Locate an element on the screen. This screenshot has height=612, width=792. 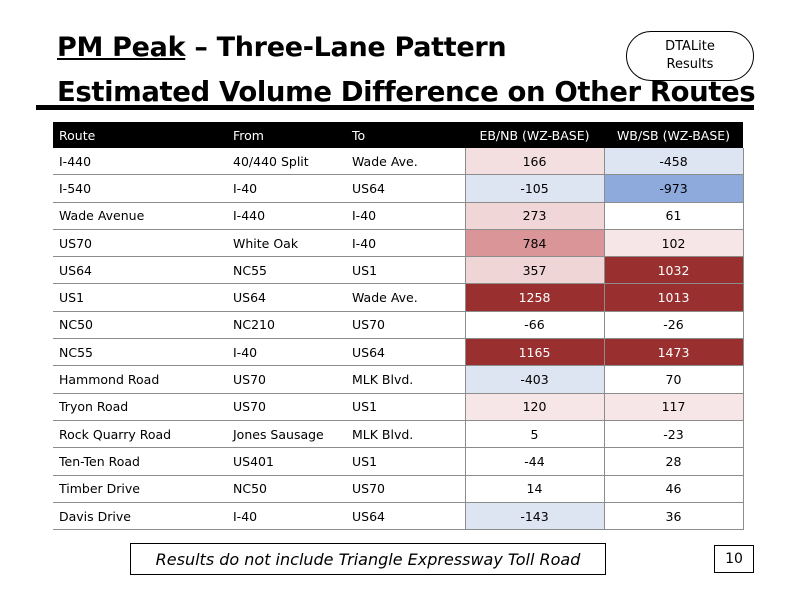
wb-sb-value: 70 is located at coordinates (673, 379).